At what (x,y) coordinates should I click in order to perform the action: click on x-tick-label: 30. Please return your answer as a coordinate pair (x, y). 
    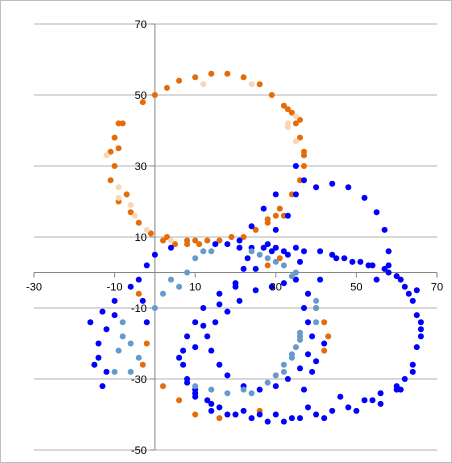
    Looking at the image, I should click on (276, 288).